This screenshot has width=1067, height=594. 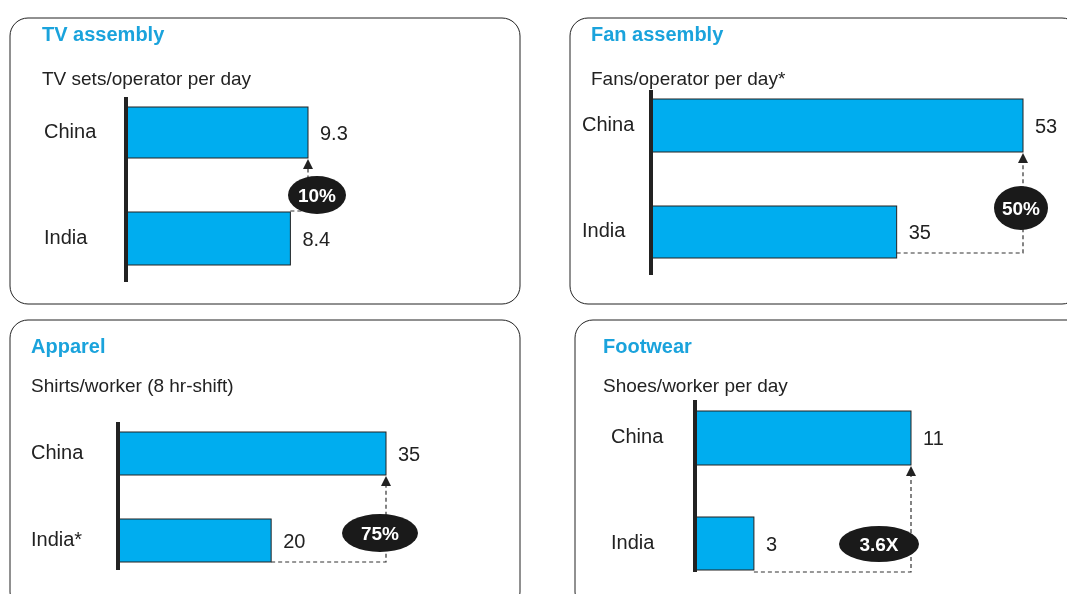 I want to click on data-label: 53, so click(x=1046, y=125).